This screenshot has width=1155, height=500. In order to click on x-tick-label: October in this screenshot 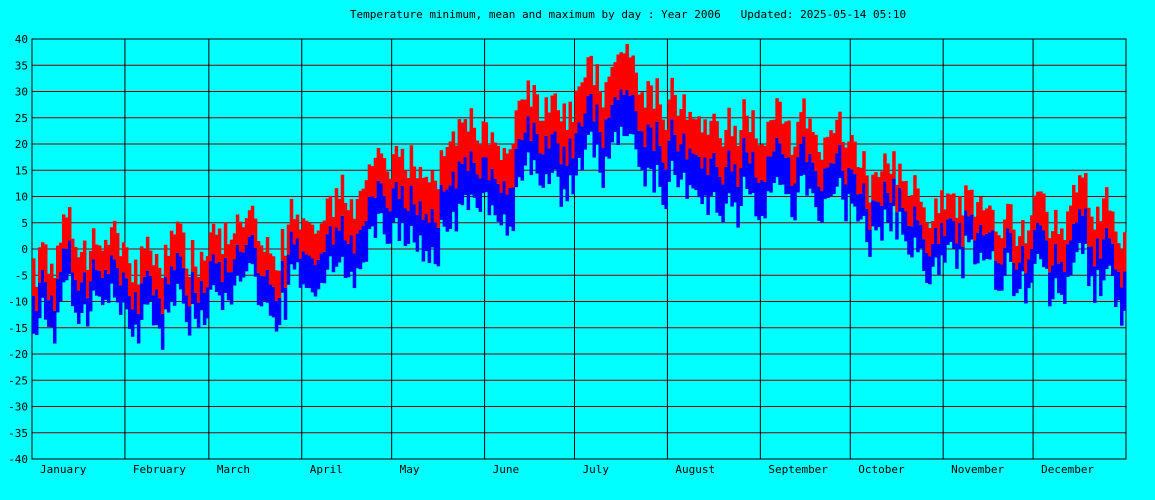, I will do `click(881, 469)`.